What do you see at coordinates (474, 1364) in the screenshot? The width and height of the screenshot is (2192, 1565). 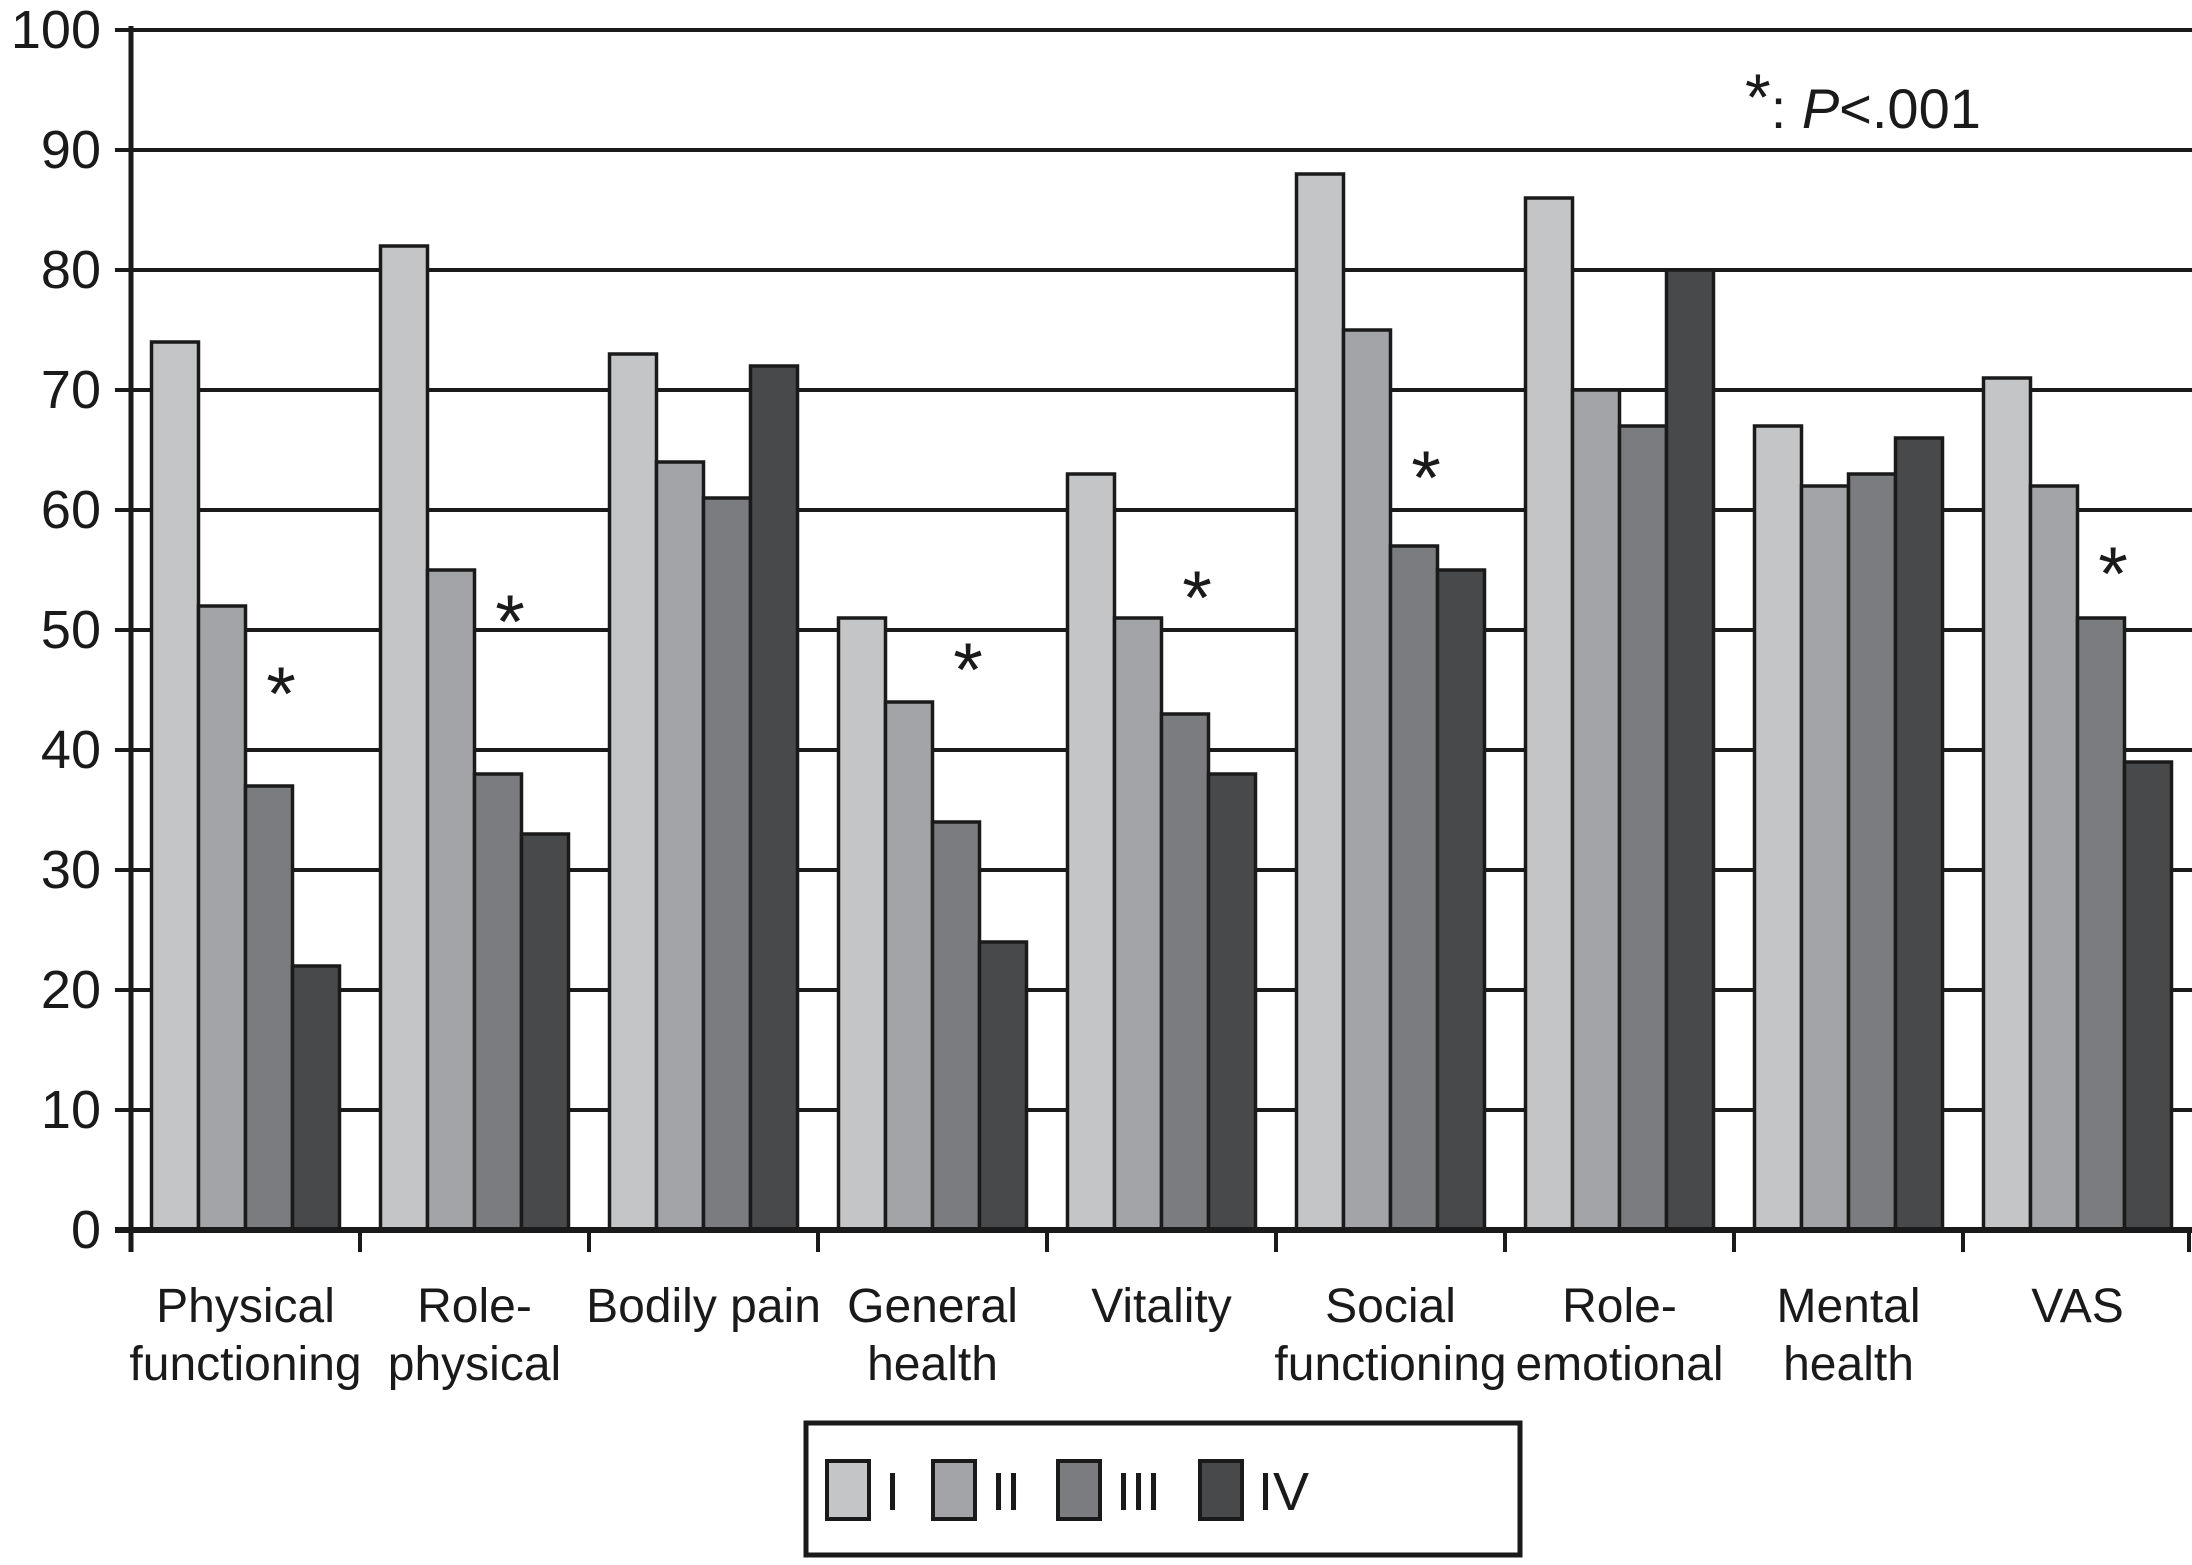 I see `x-axis-label: physical` at bounding box center [474, 1364].